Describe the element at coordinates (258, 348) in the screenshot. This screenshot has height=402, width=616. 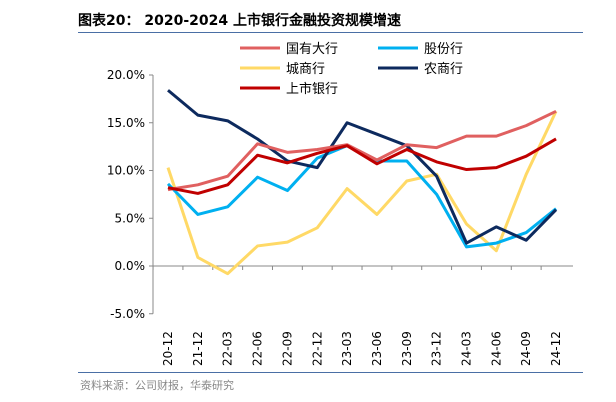
I see `x-tick-label: 22-06` at that location.